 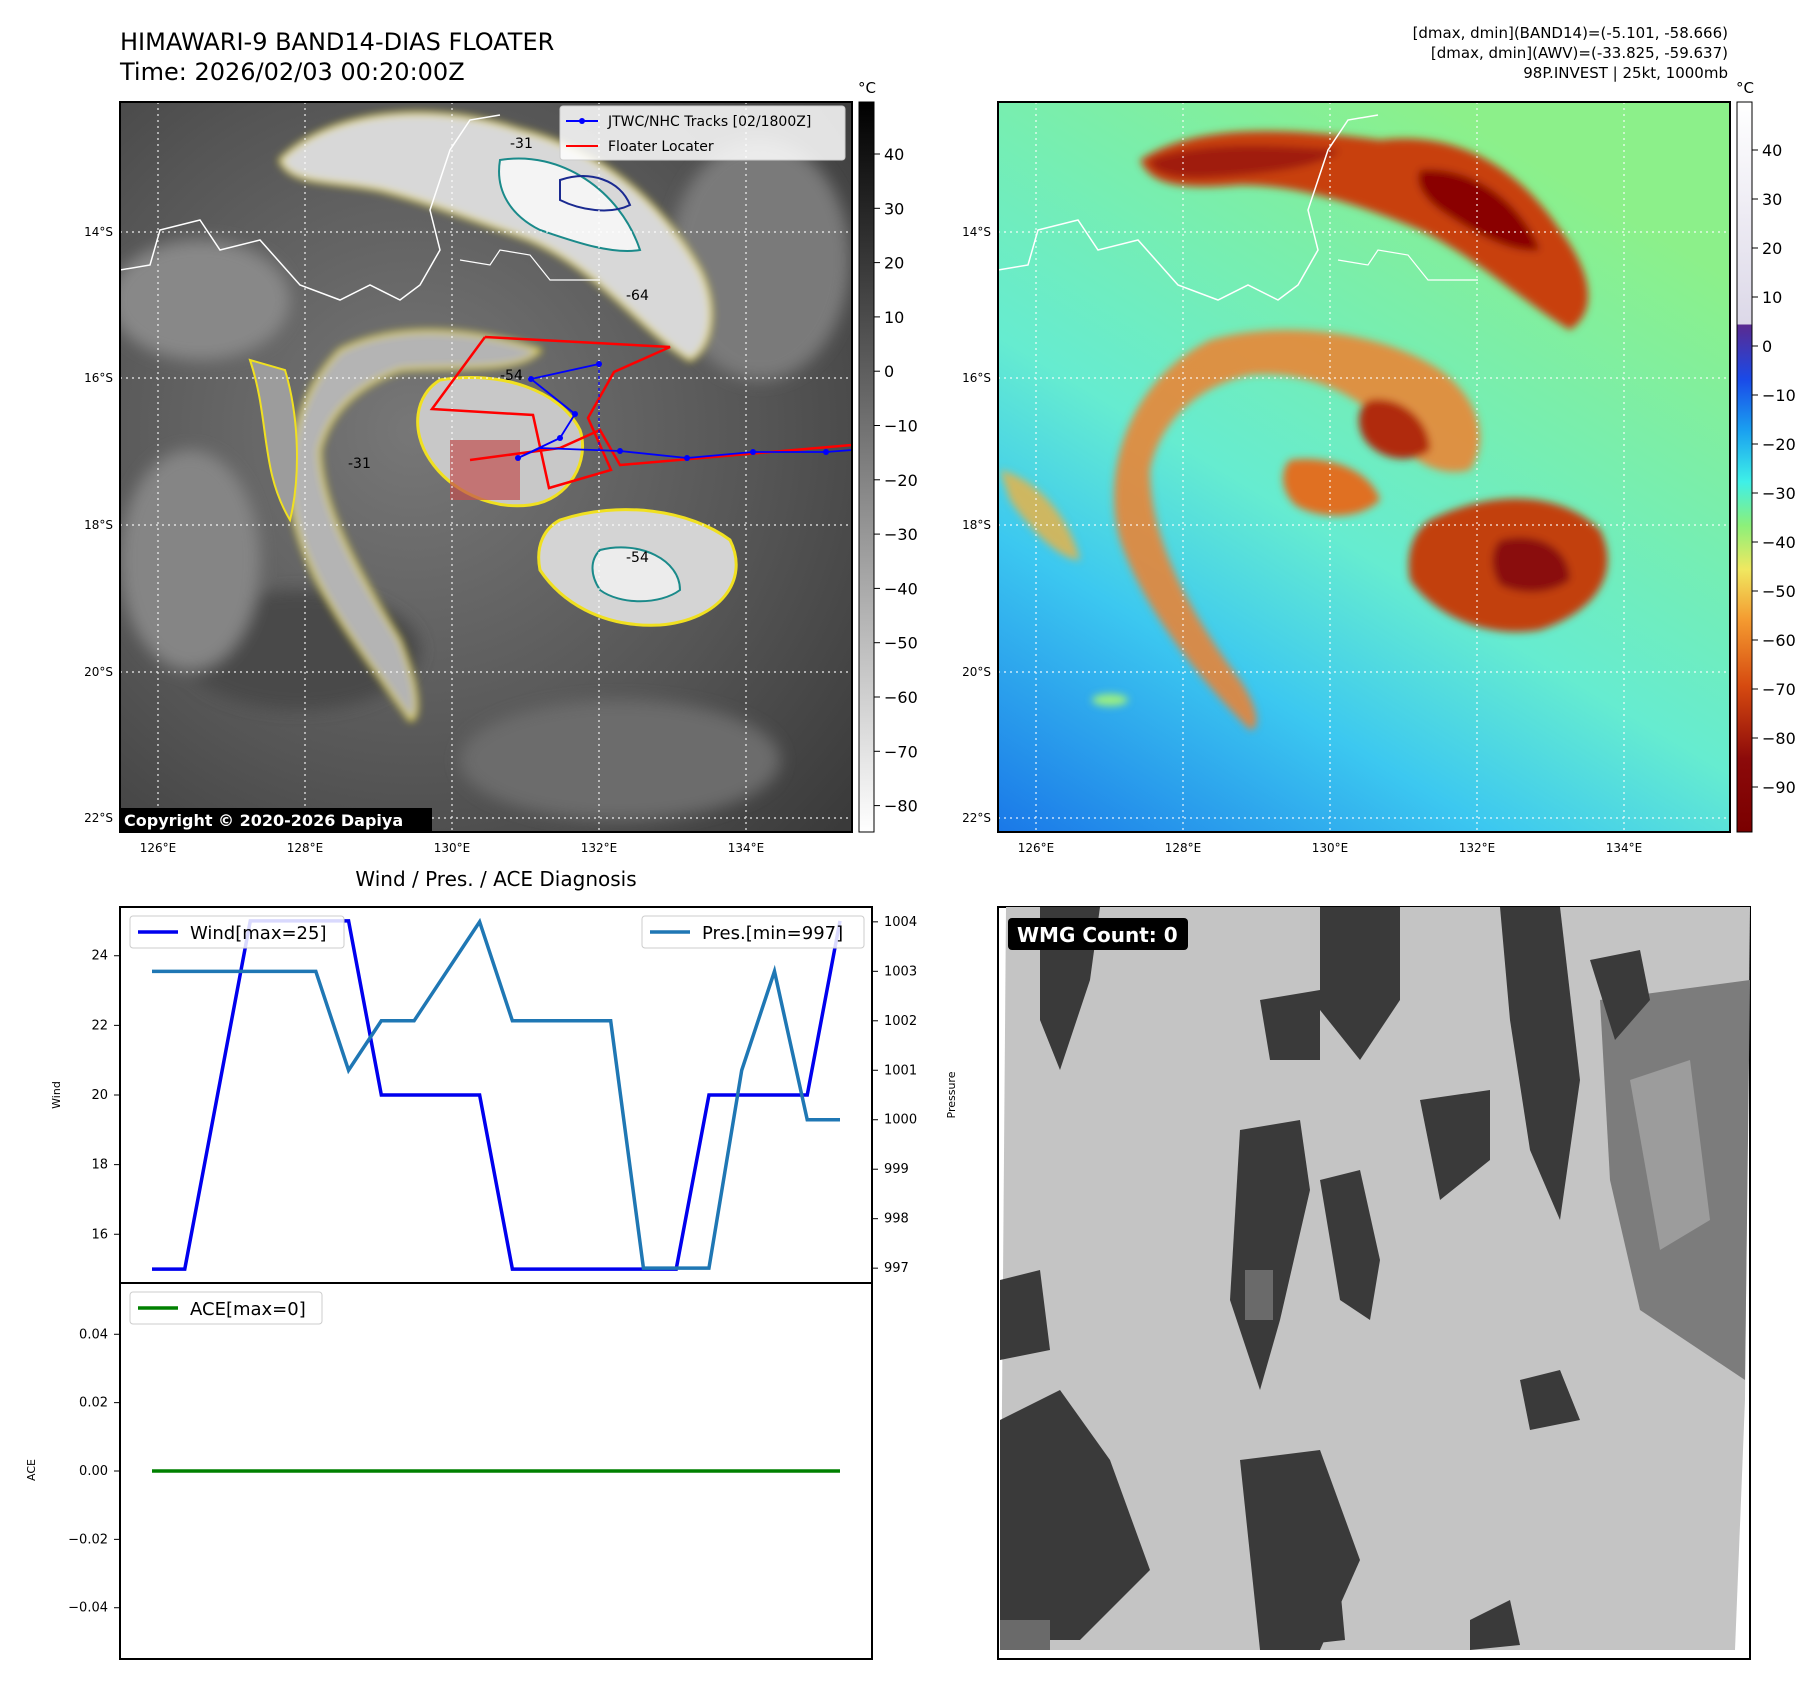 What do you see at coordinates (1097, 935) in the screenshot?
I see `wmg-count-label: WMG Count: 0` at bounding box center [1097, 935].